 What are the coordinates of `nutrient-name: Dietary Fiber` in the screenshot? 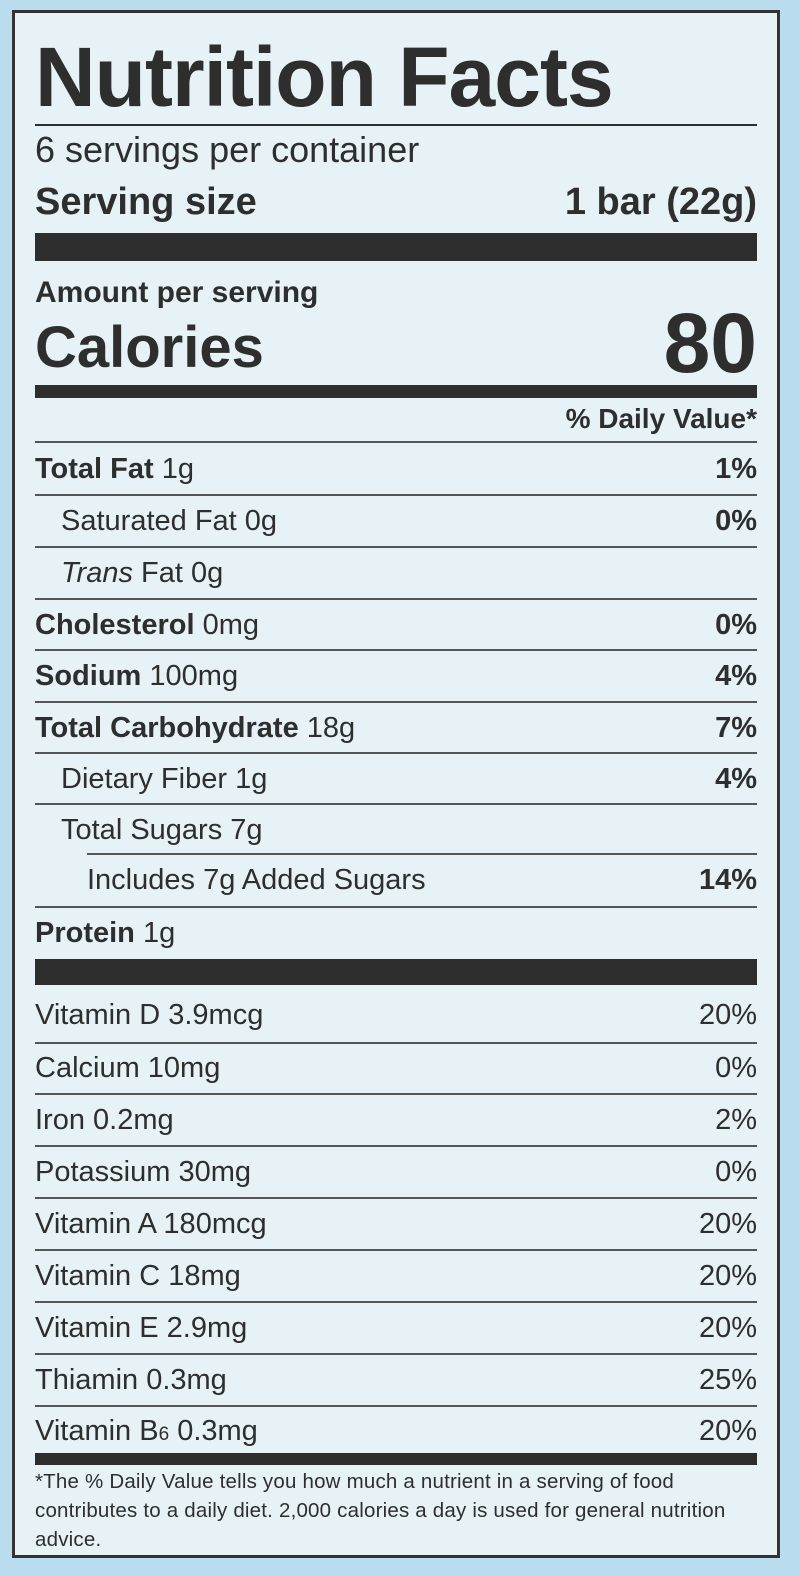 It's located at (144, 779).